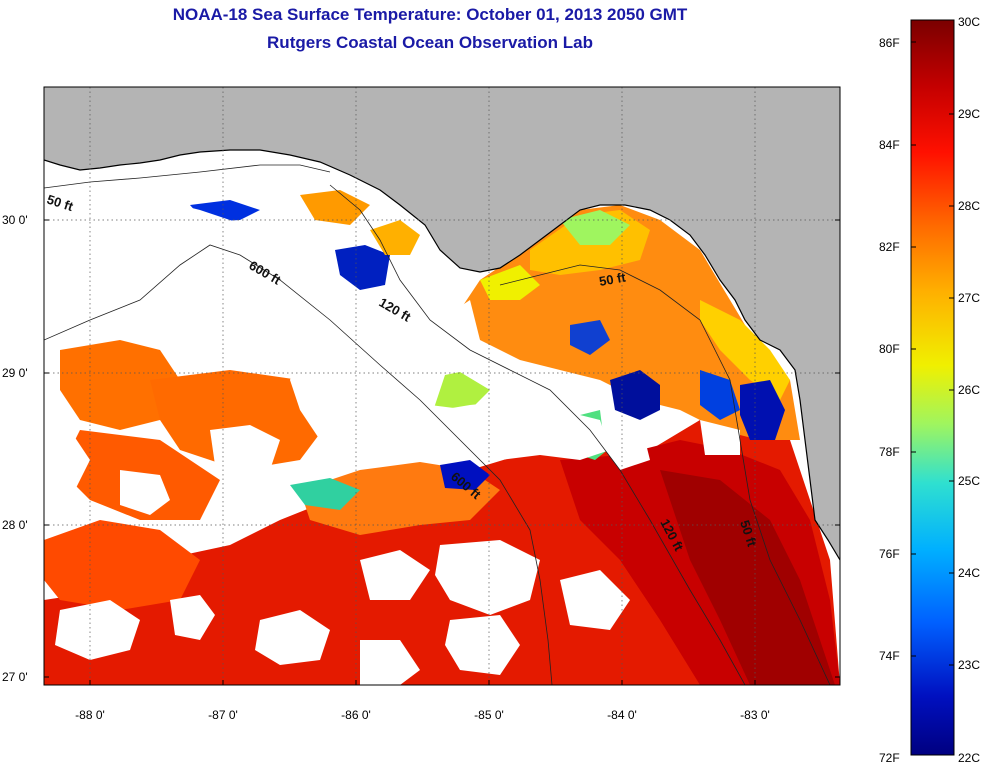  I want to click on colorbar-c-27: 27C, so click(969, 298).